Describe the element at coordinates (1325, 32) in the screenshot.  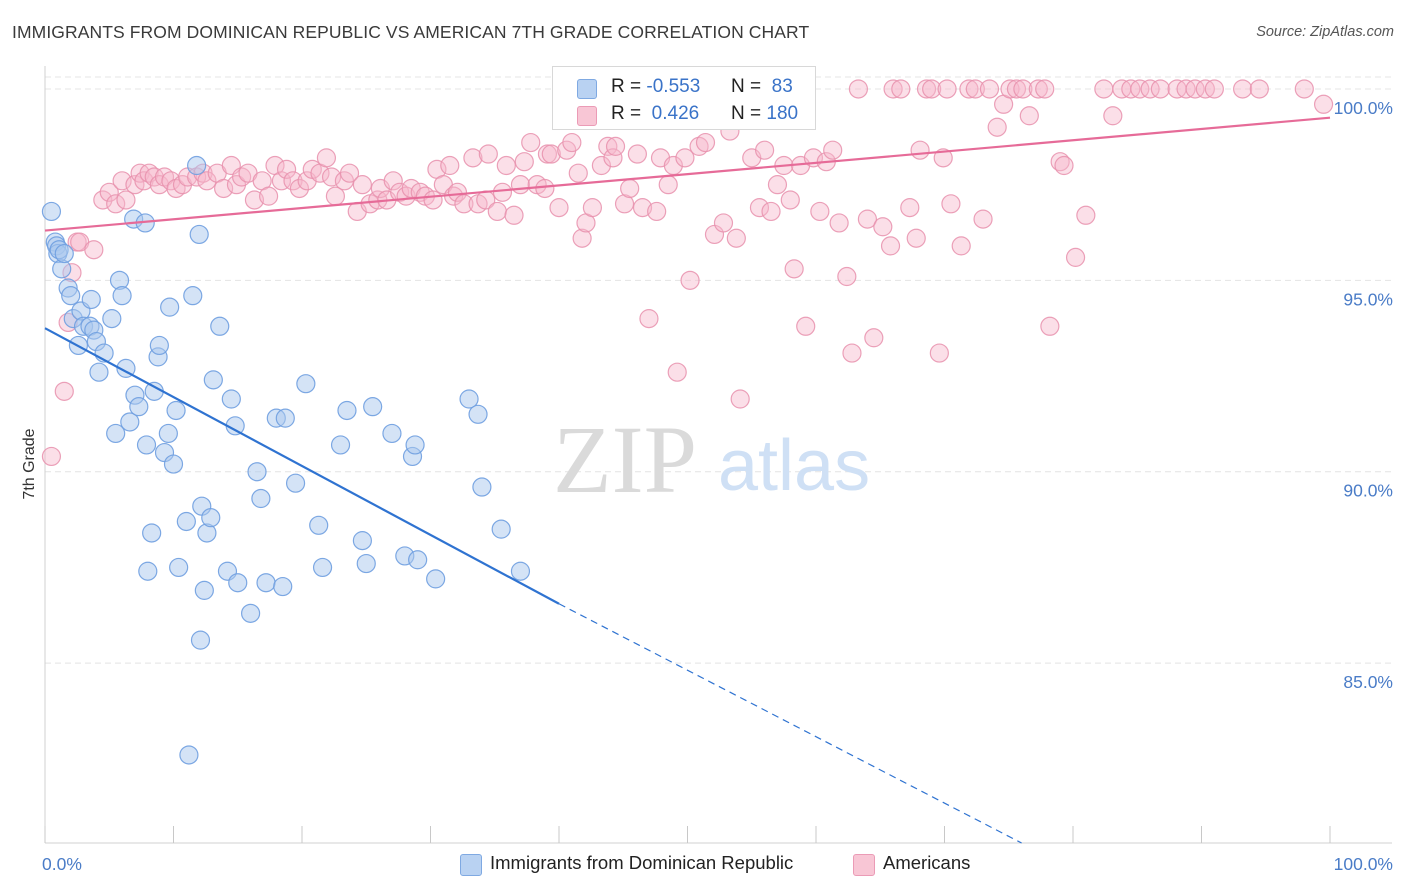
I see `source-credit: Source: ZipAtlas.com` at that location.